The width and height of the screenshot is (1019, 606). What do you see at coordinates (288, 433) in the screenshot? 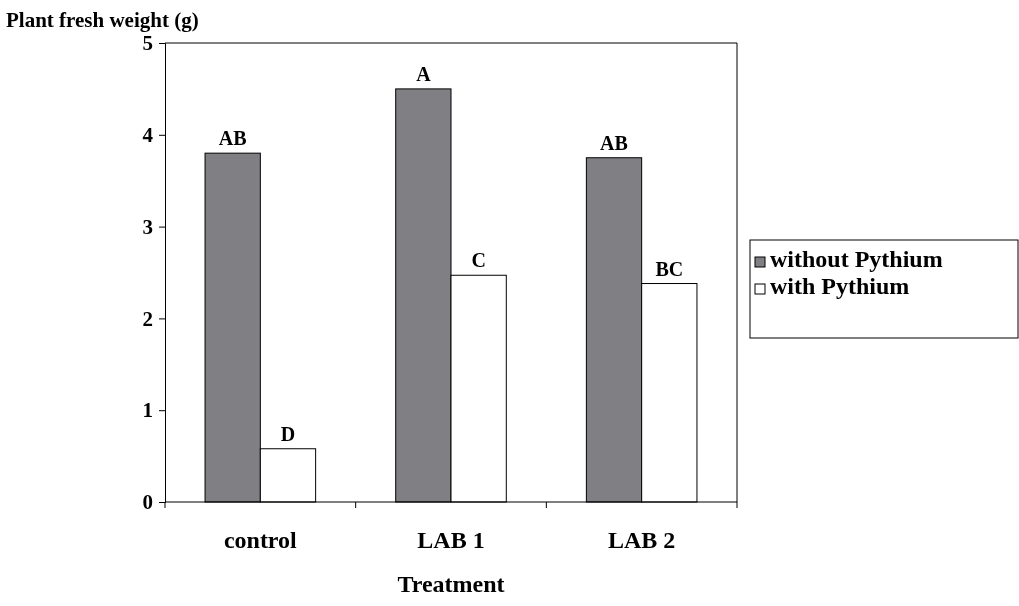
I see `annotation: D` at bounding box center [288, 433].